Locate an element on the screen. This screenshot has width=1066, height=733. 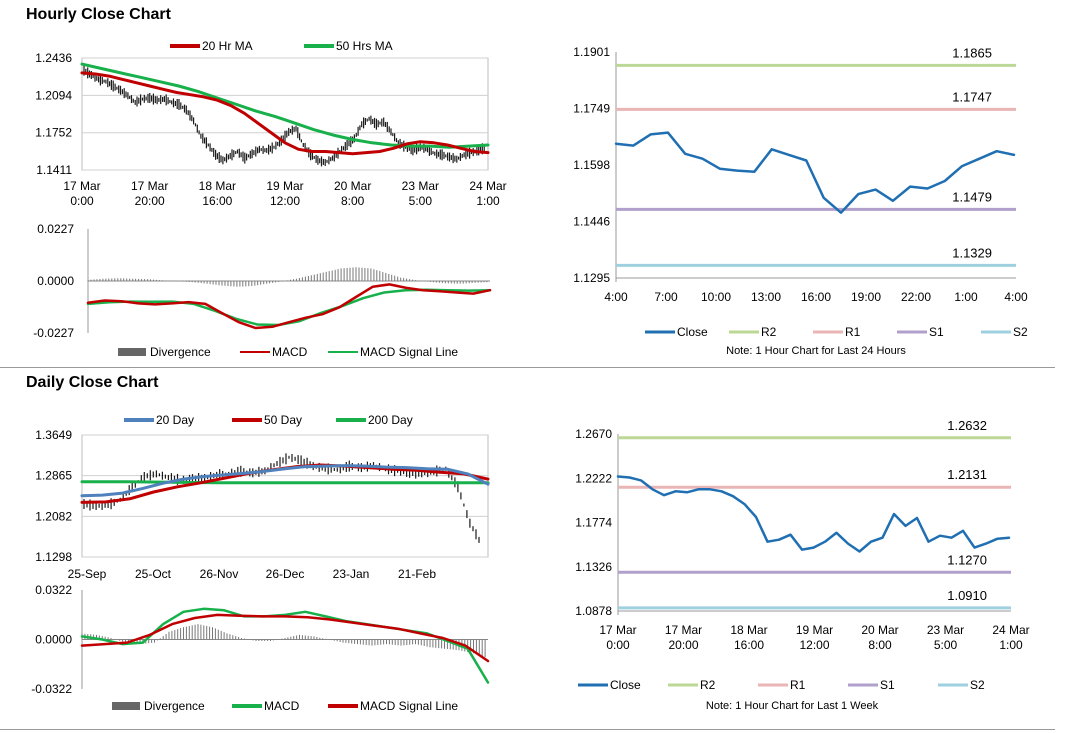
level-r1-label: 1.1747 is located at coordinates (972, 96).